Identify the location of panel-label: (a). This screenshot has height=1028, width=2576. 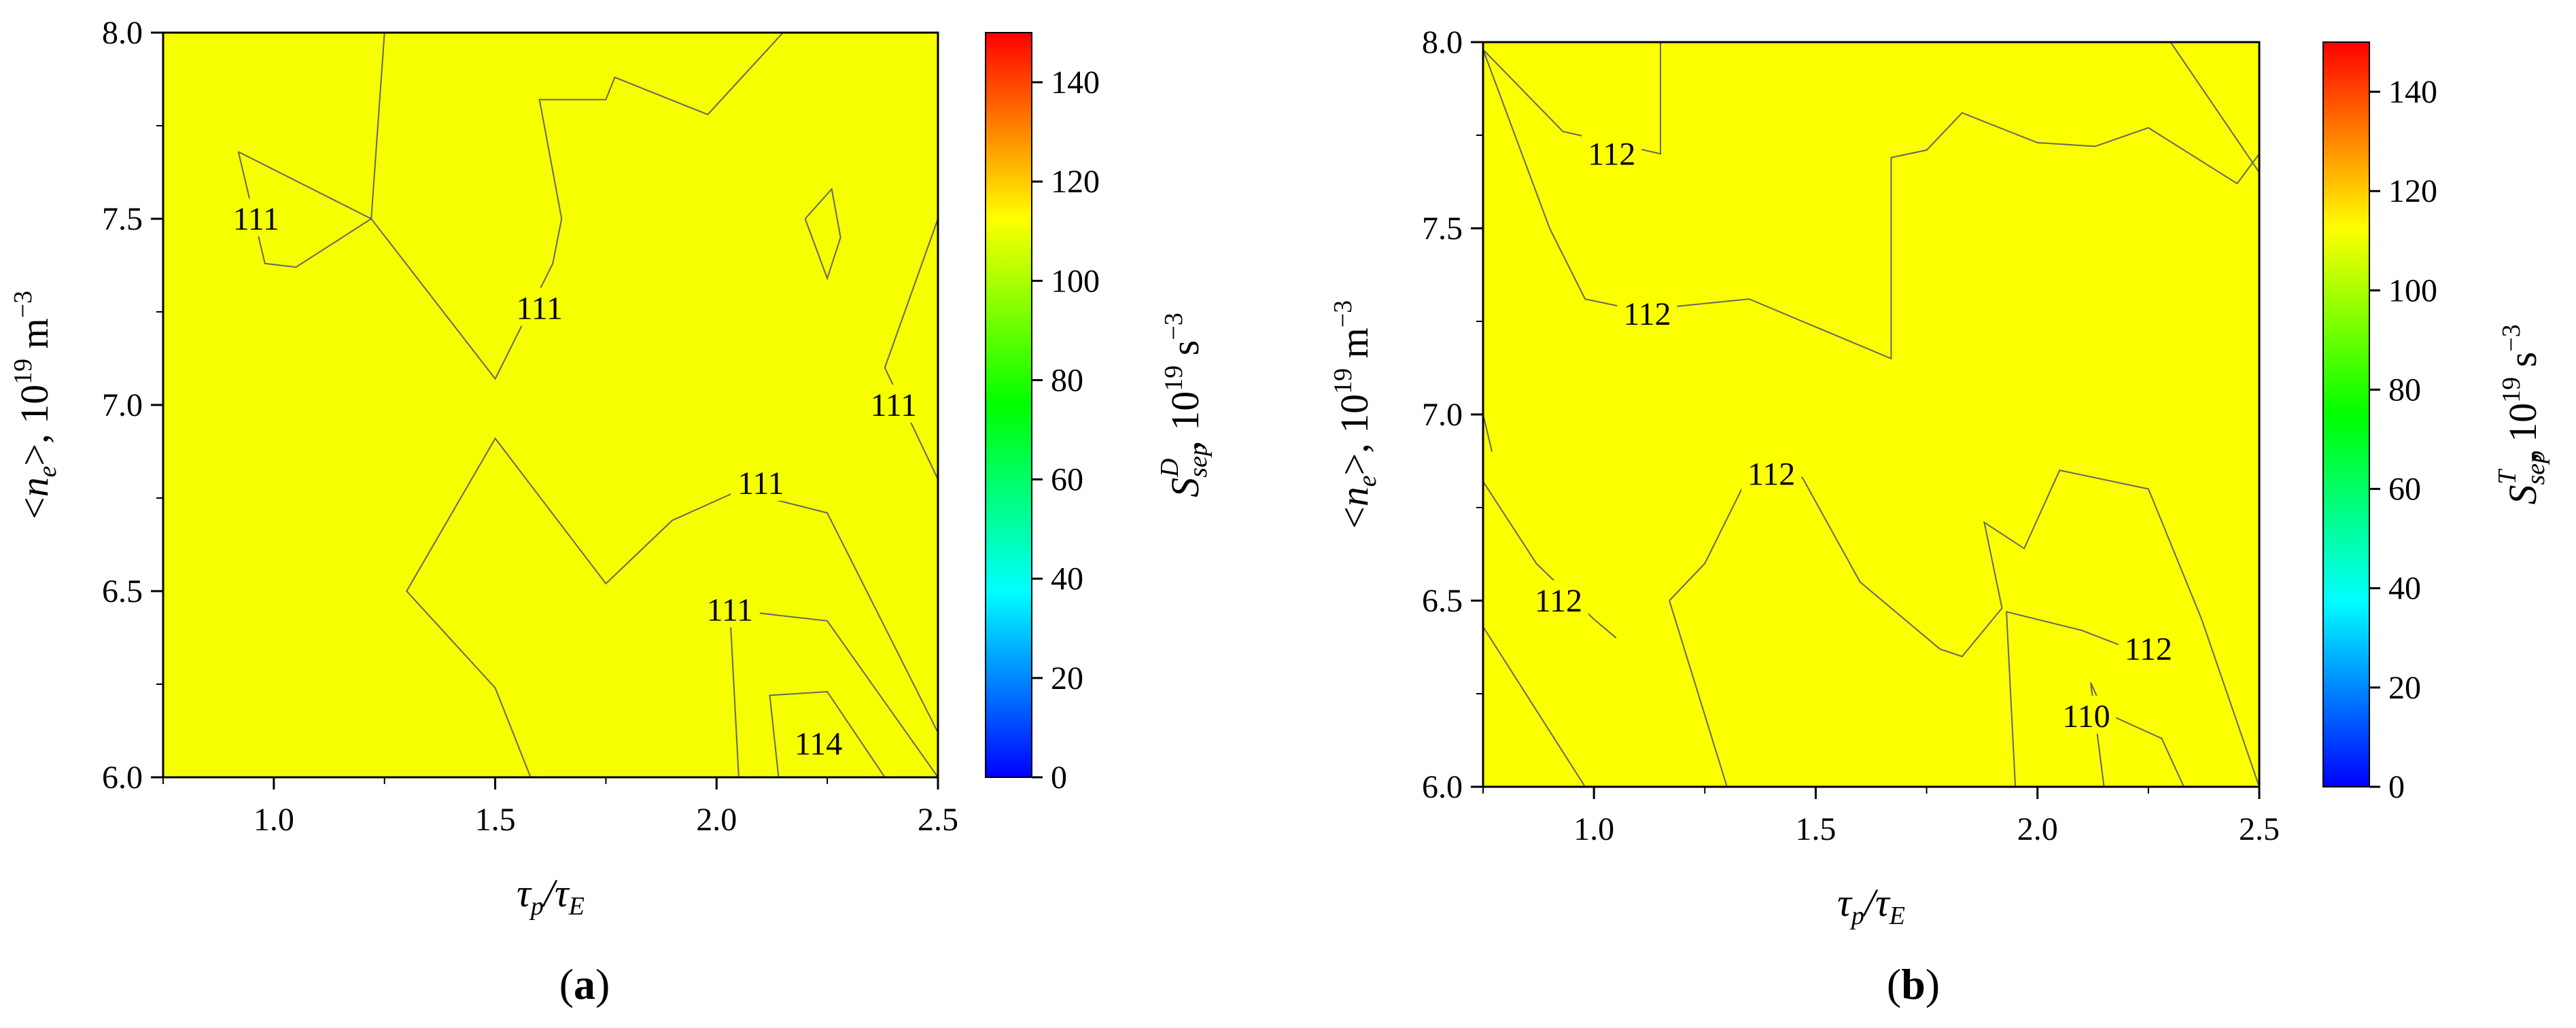
(584, 984).